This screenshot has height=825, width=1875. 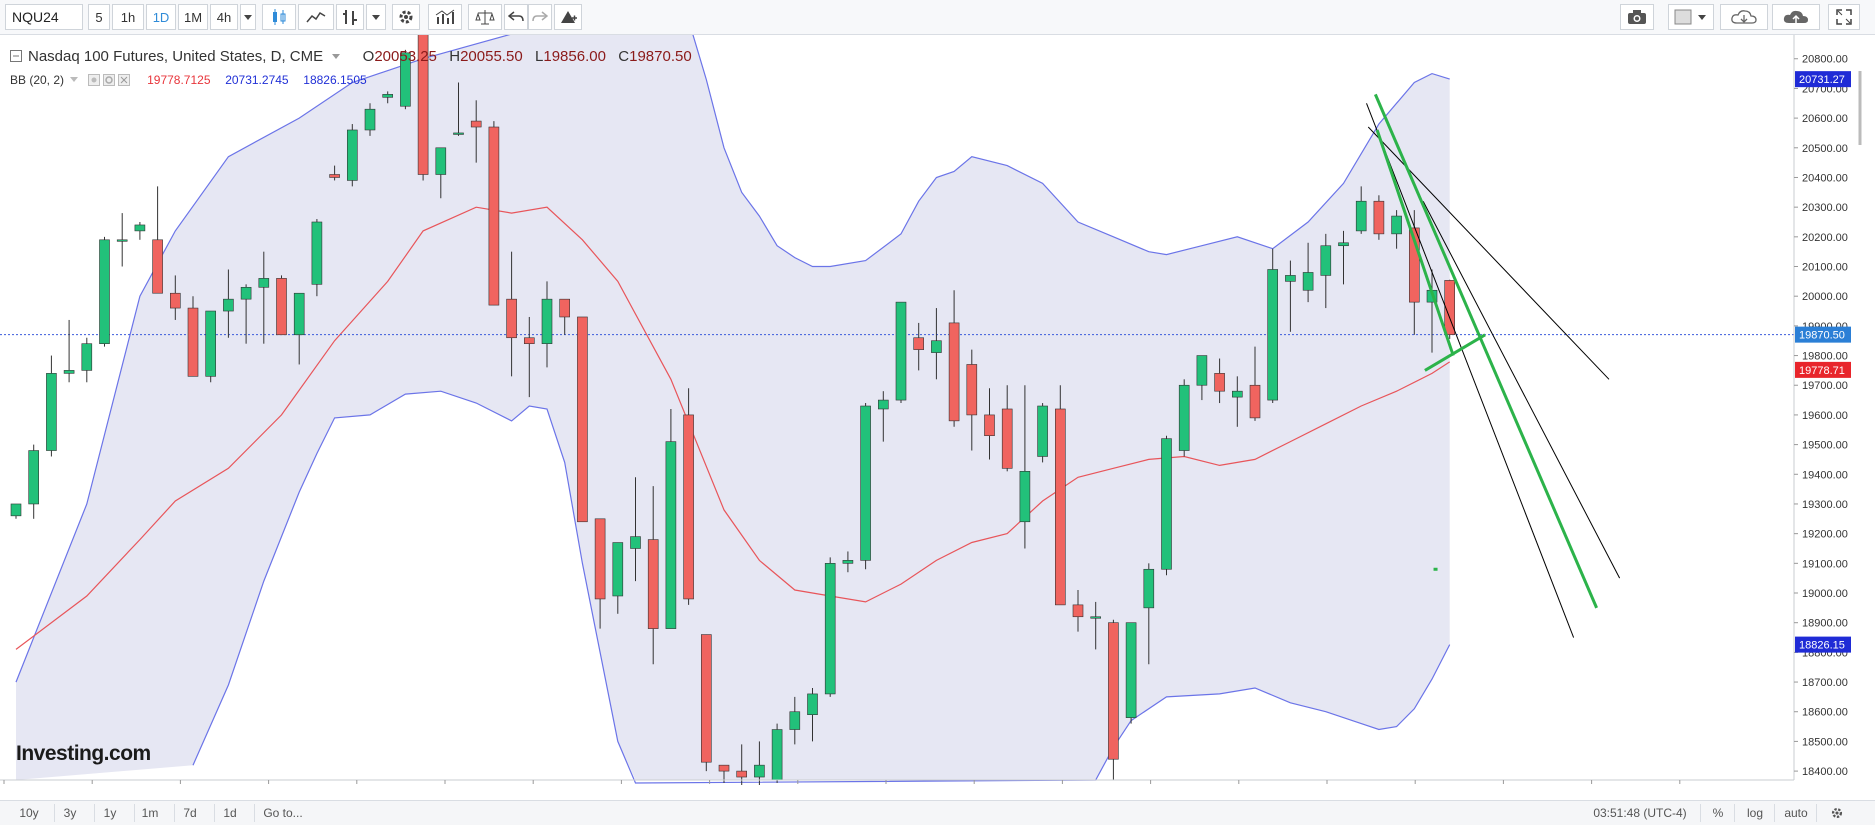 What do you see at coordinates (516, 17) in the screenshot?
I see `undo-button` at bounding box center [516, 17].